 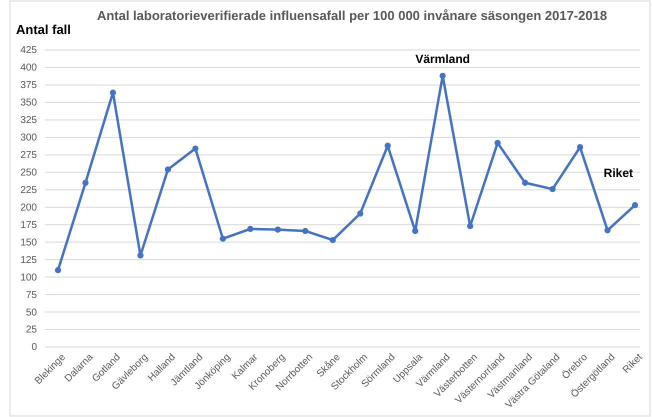 I want to click on annotation: Riket, so click(x=619, y=173).